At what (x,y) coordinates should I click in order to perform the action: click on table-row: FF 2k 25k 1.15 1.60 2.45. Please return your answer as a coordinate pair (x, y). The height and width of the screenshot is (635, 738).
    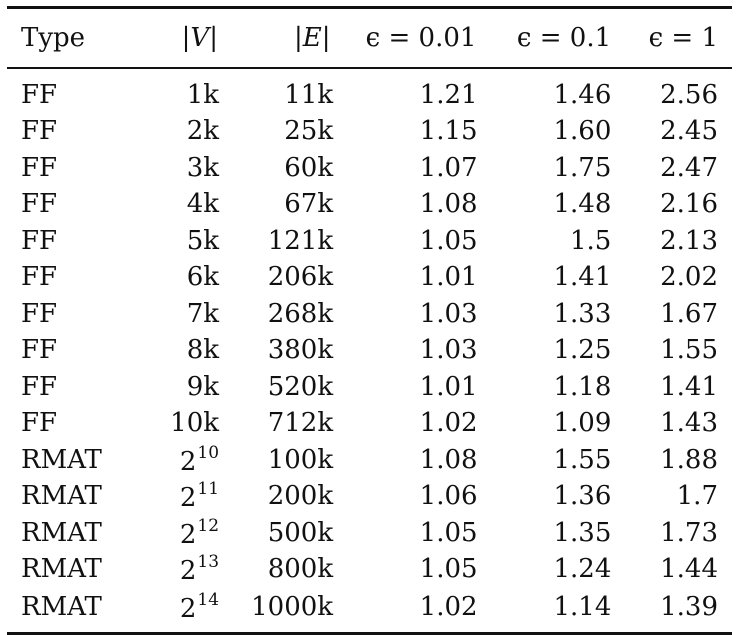
    Looking at the image, I should click on (369, 131).